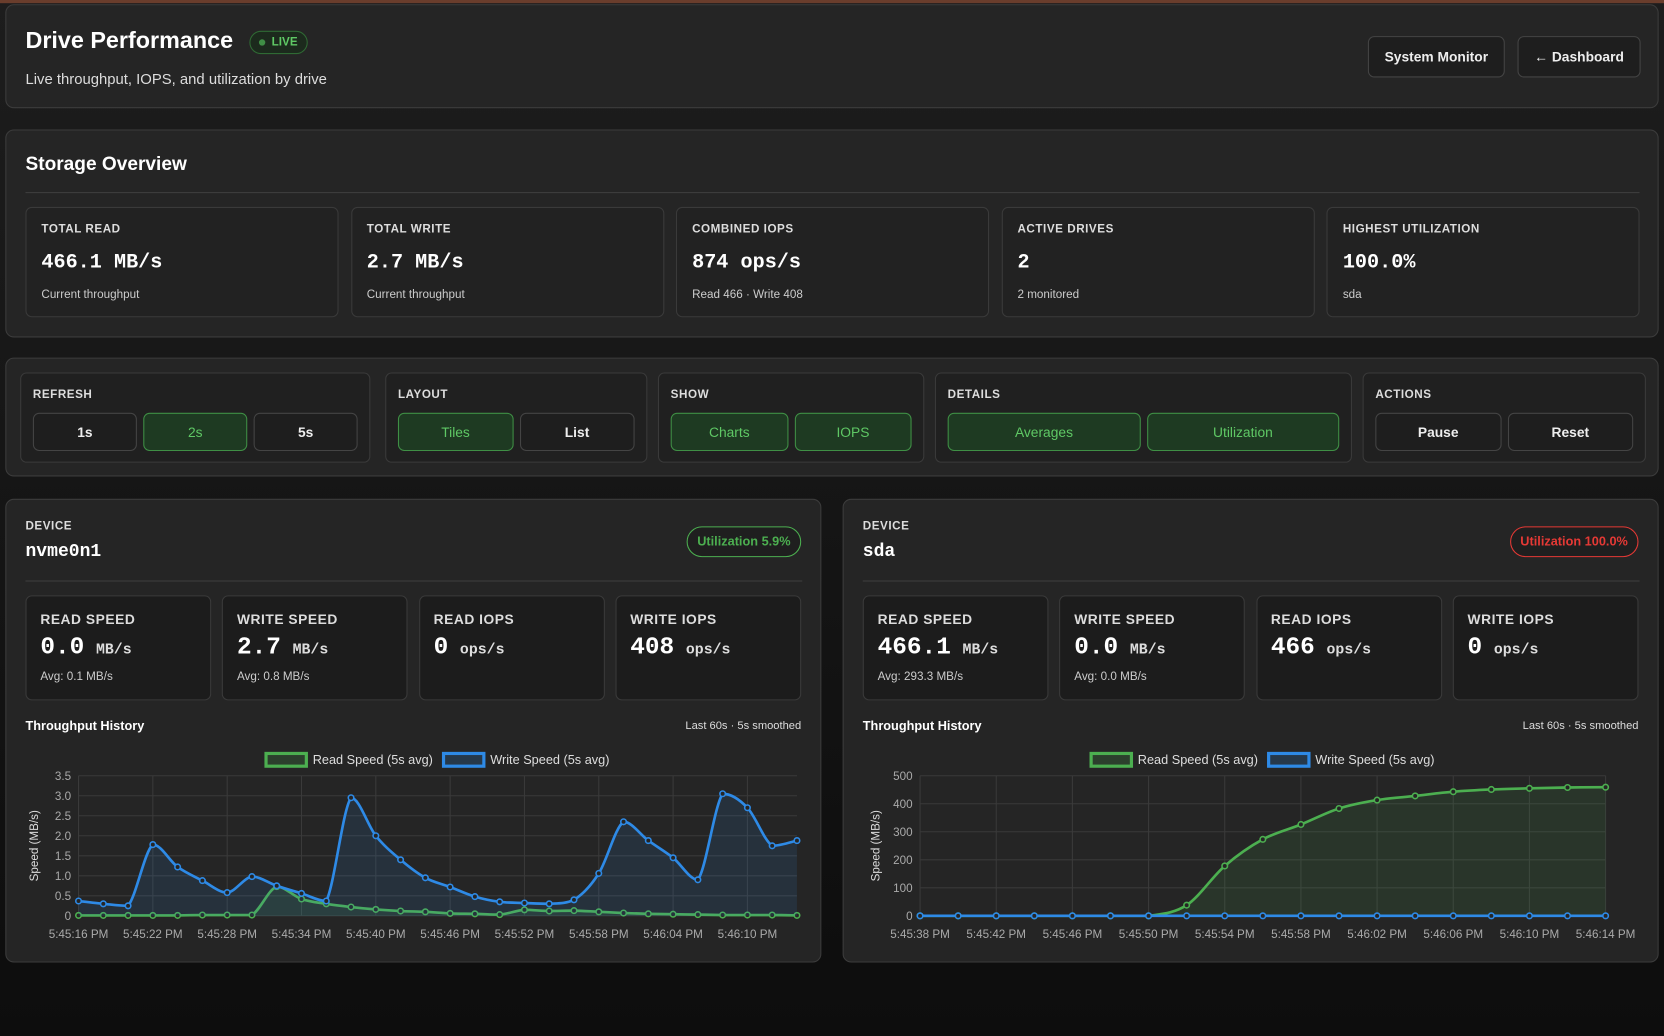  I want to click on top-accent, so click(832, 2).